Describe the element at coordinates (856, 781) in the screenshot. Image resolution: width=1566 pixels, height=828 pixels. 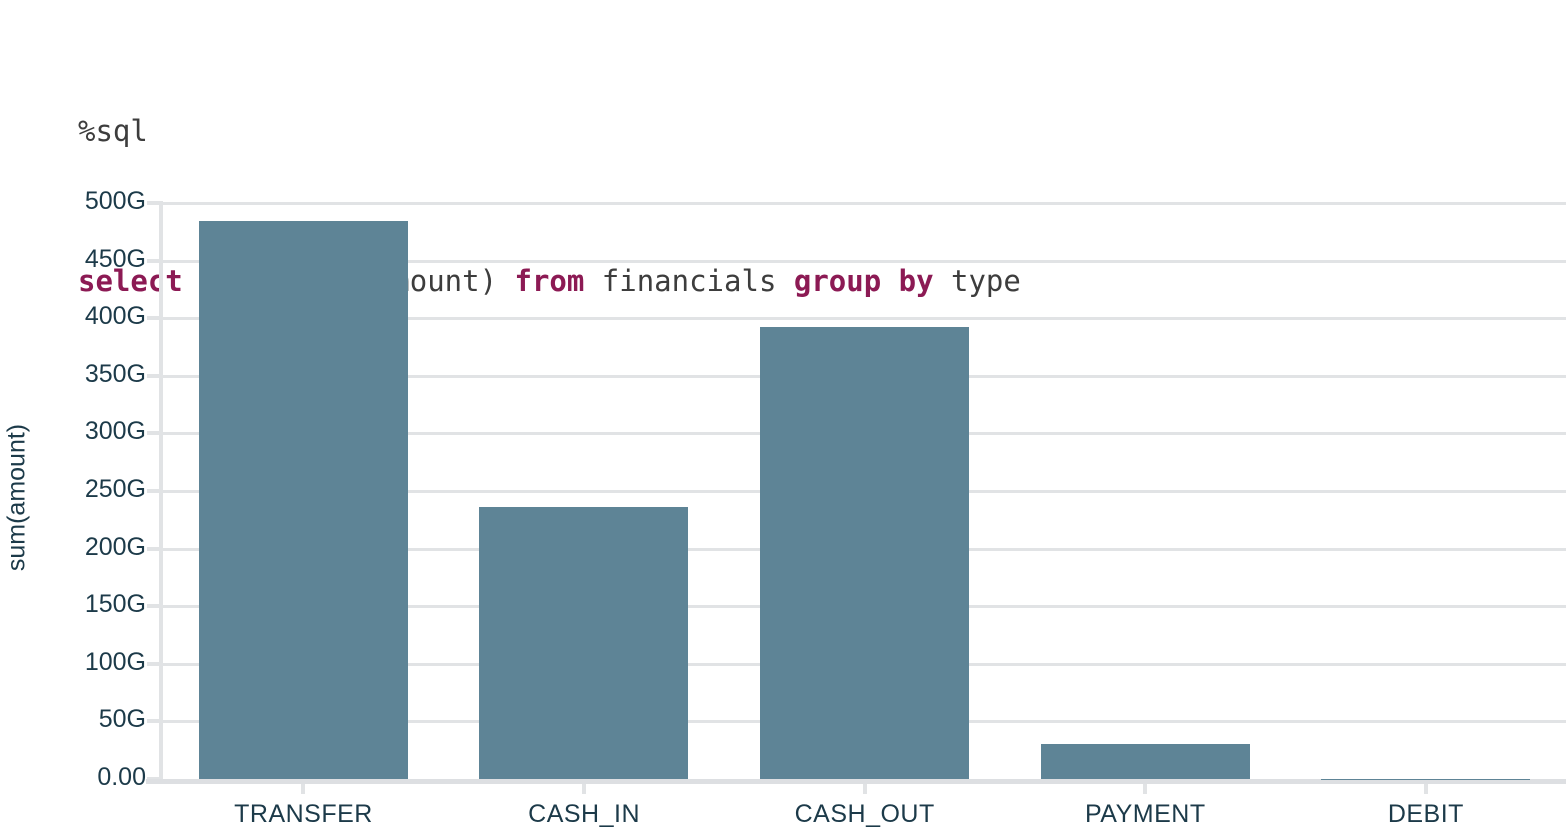
I see `x-axis-line` at that location.